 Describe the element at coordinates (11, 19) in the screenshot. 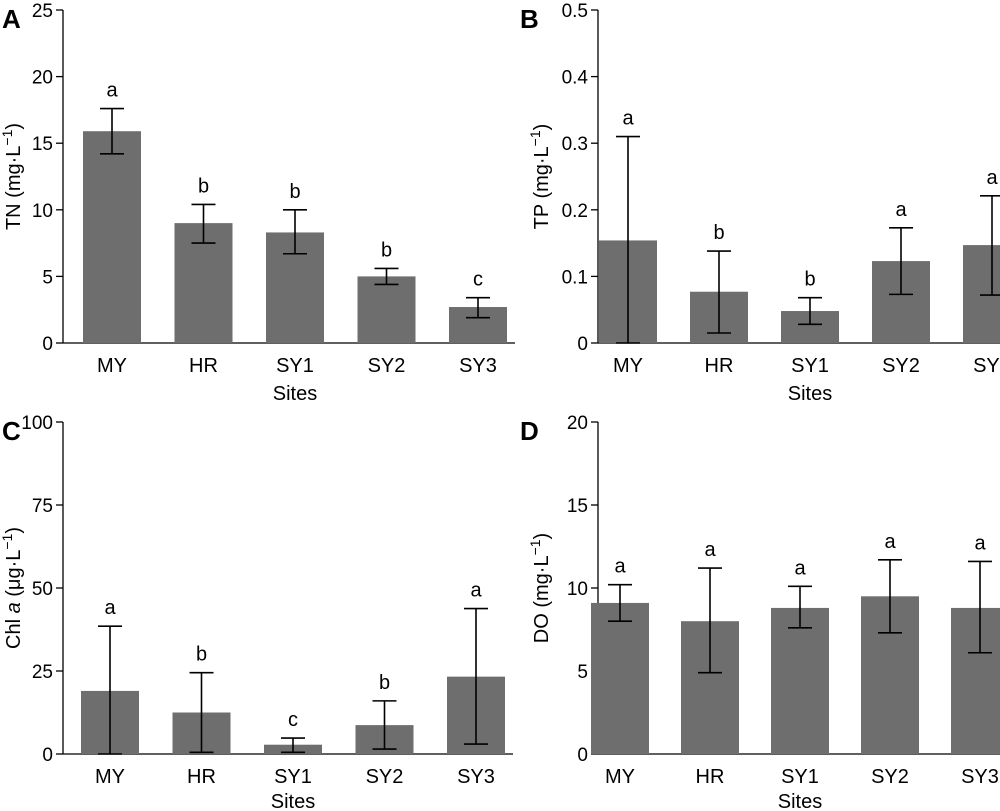

I see `panel-letter: A` at that location.